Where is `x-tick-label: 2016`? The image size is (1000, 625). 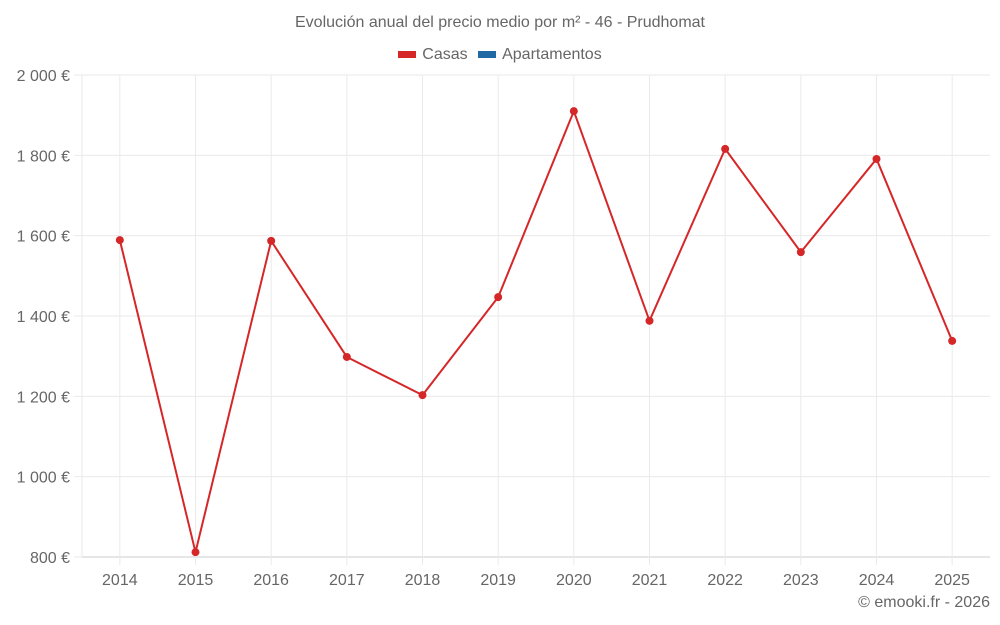 x-tick-label: 2016 is located at coordinates (271, 580).